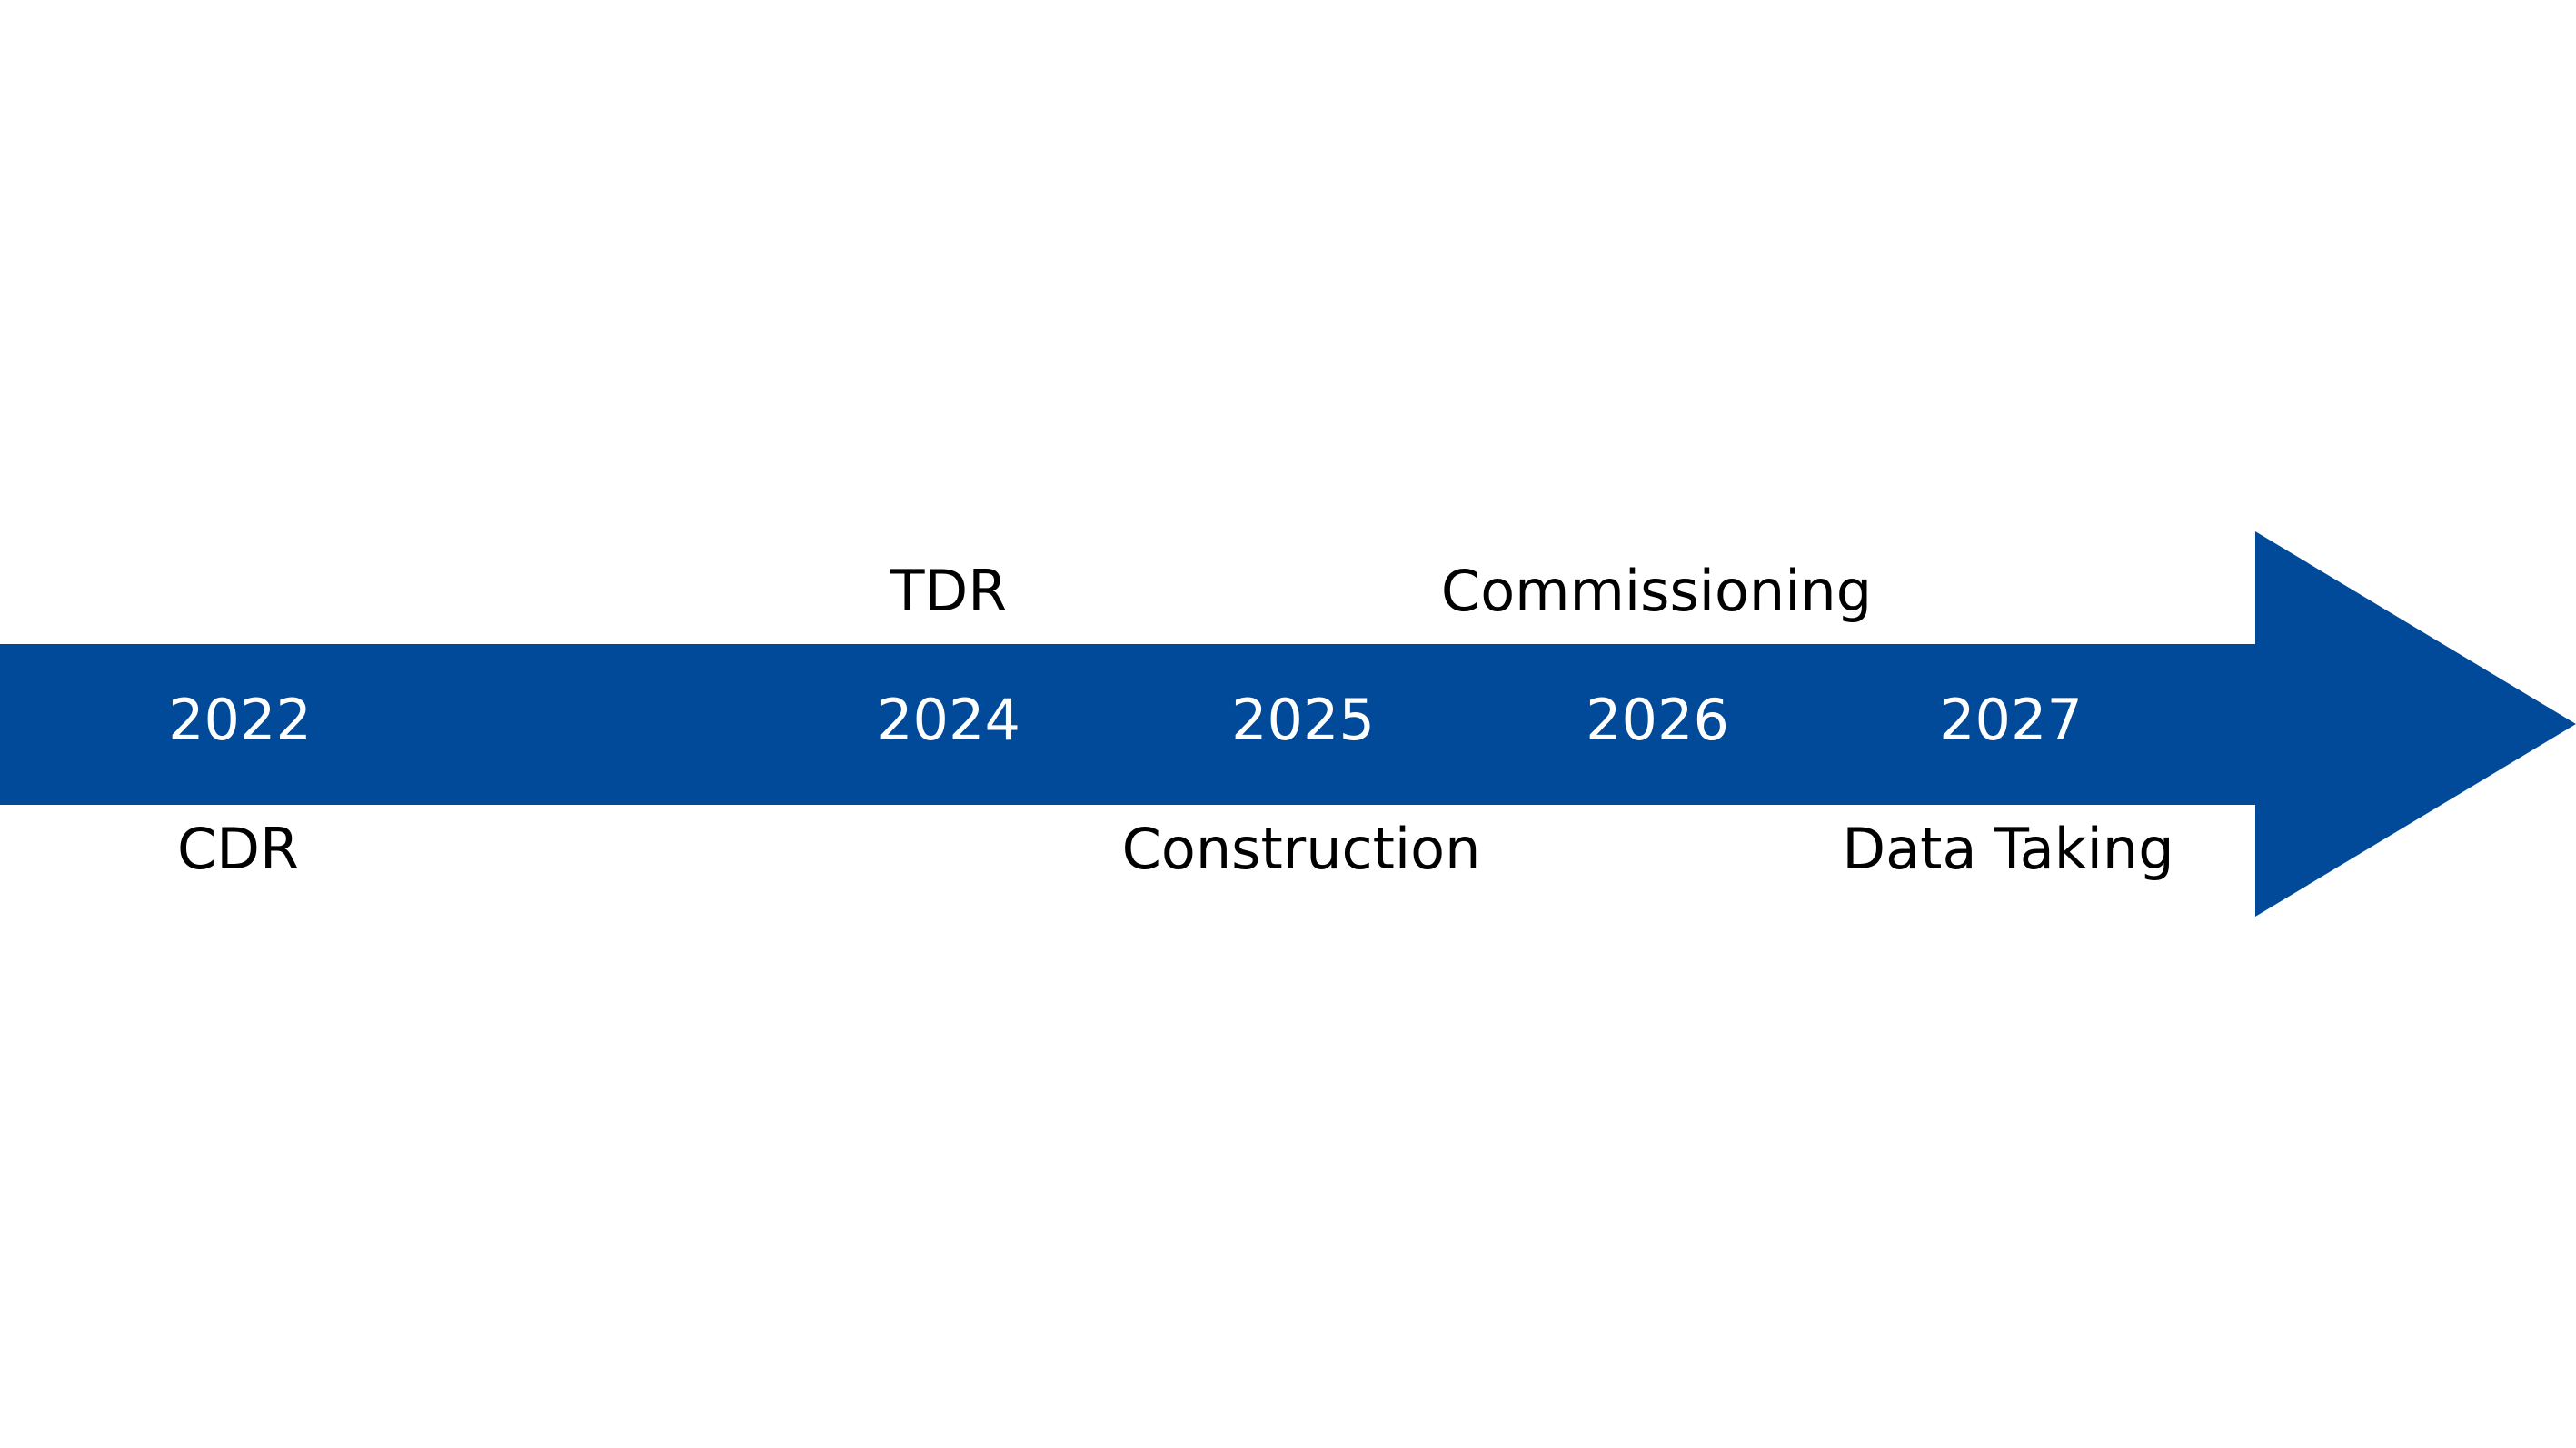  Describe the element at coordinates (2011, 720) in the screenshot. I see `year-label-2027: 2027` at that location.